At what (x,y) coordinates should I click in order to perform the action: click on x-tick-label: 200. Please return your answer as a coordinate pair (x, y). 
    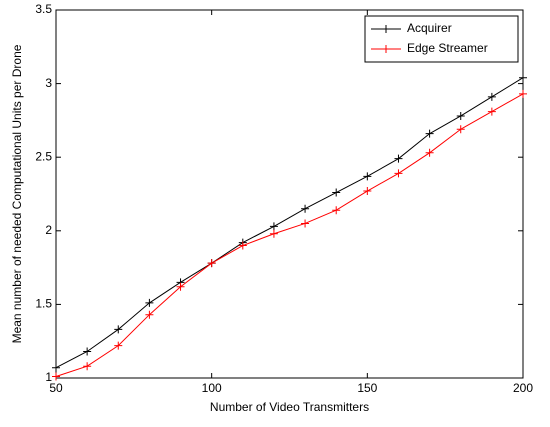
    Looking at the image, I should click on (523, 388).